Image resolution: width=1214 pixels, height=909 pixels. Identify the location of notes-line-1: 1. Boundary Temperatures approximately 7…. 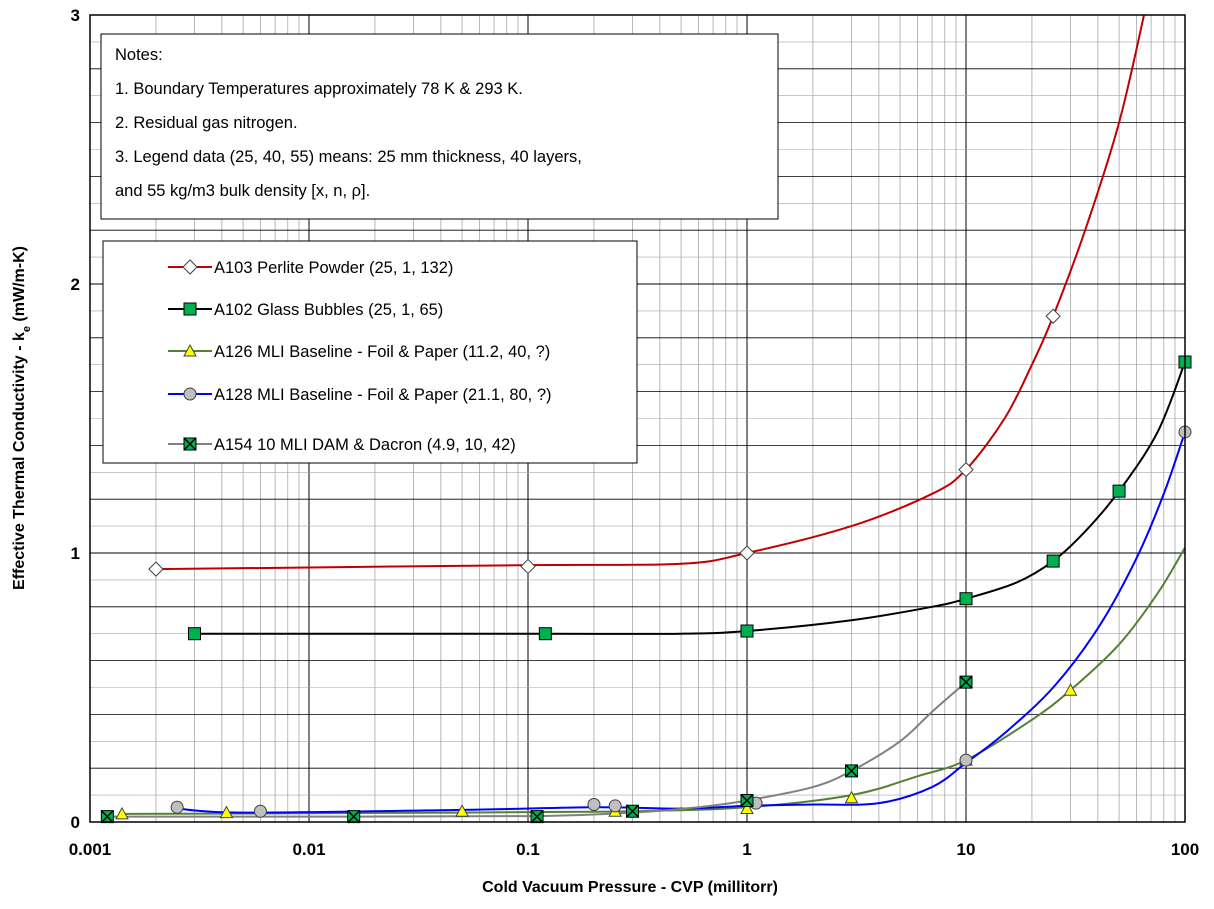
(319, 89).